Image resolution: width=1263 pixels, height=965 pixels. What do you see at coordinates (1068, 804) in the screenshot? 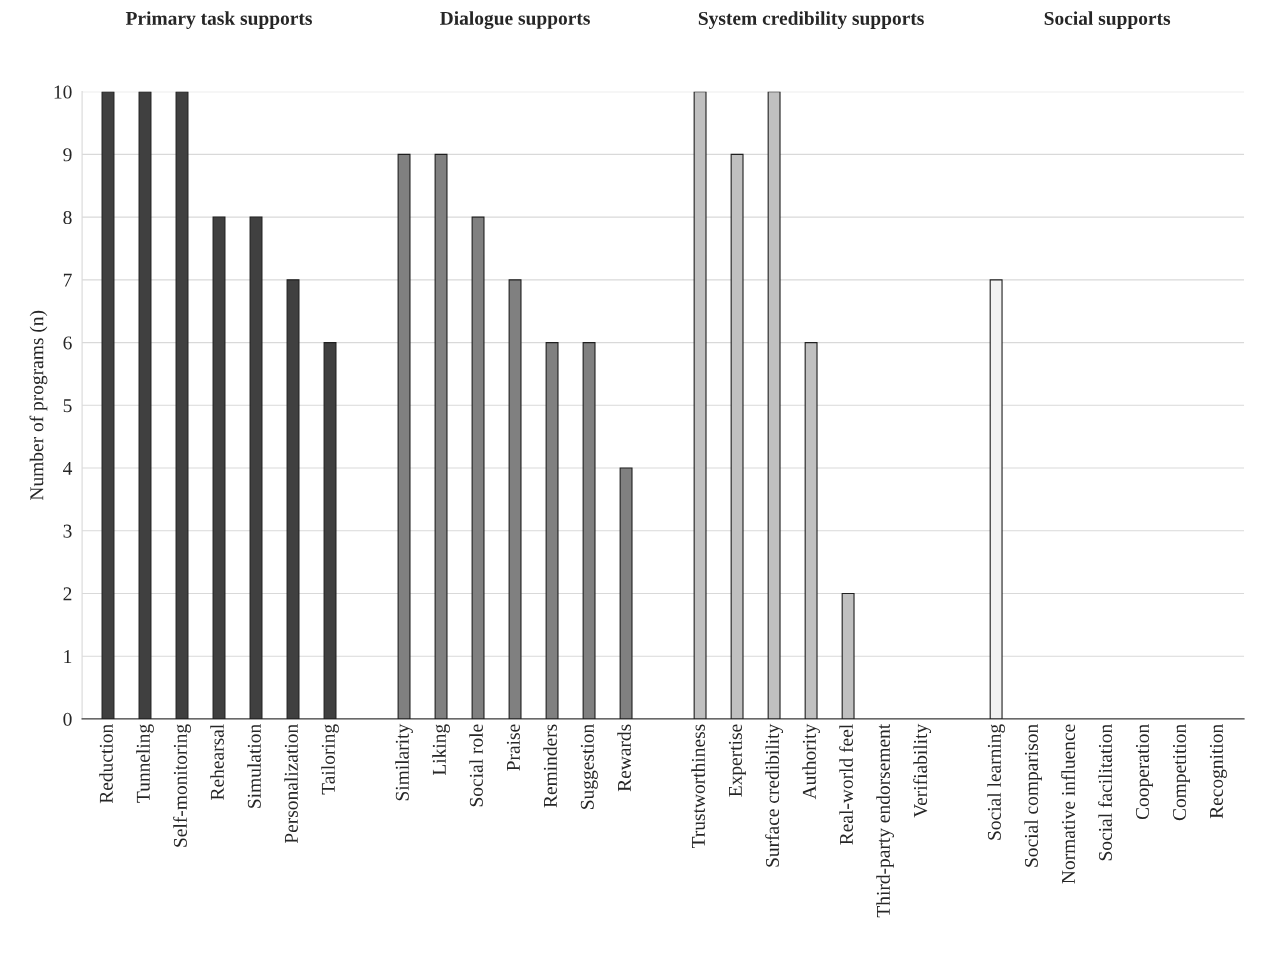
I see `x-tick-label: Normative influence` at bounding box center [1068, 804].